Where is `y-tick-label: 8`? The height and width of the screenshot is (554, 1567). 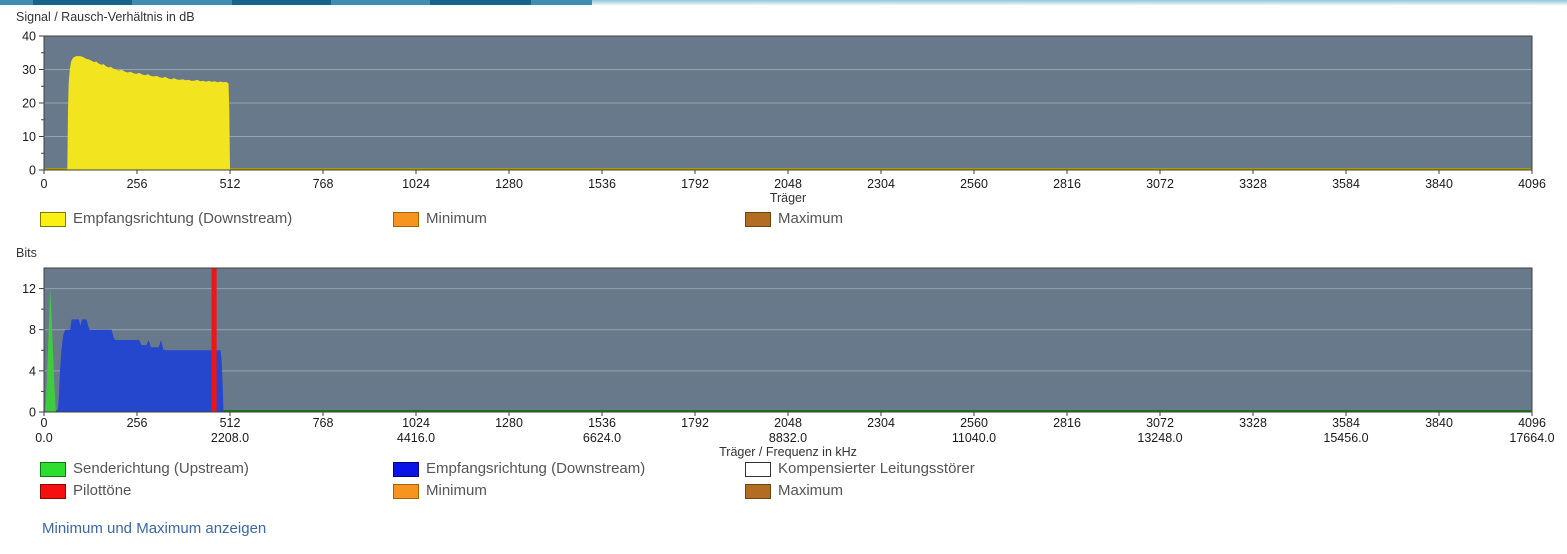 y-tick-label: 8 is located at coordinates (32, 330).